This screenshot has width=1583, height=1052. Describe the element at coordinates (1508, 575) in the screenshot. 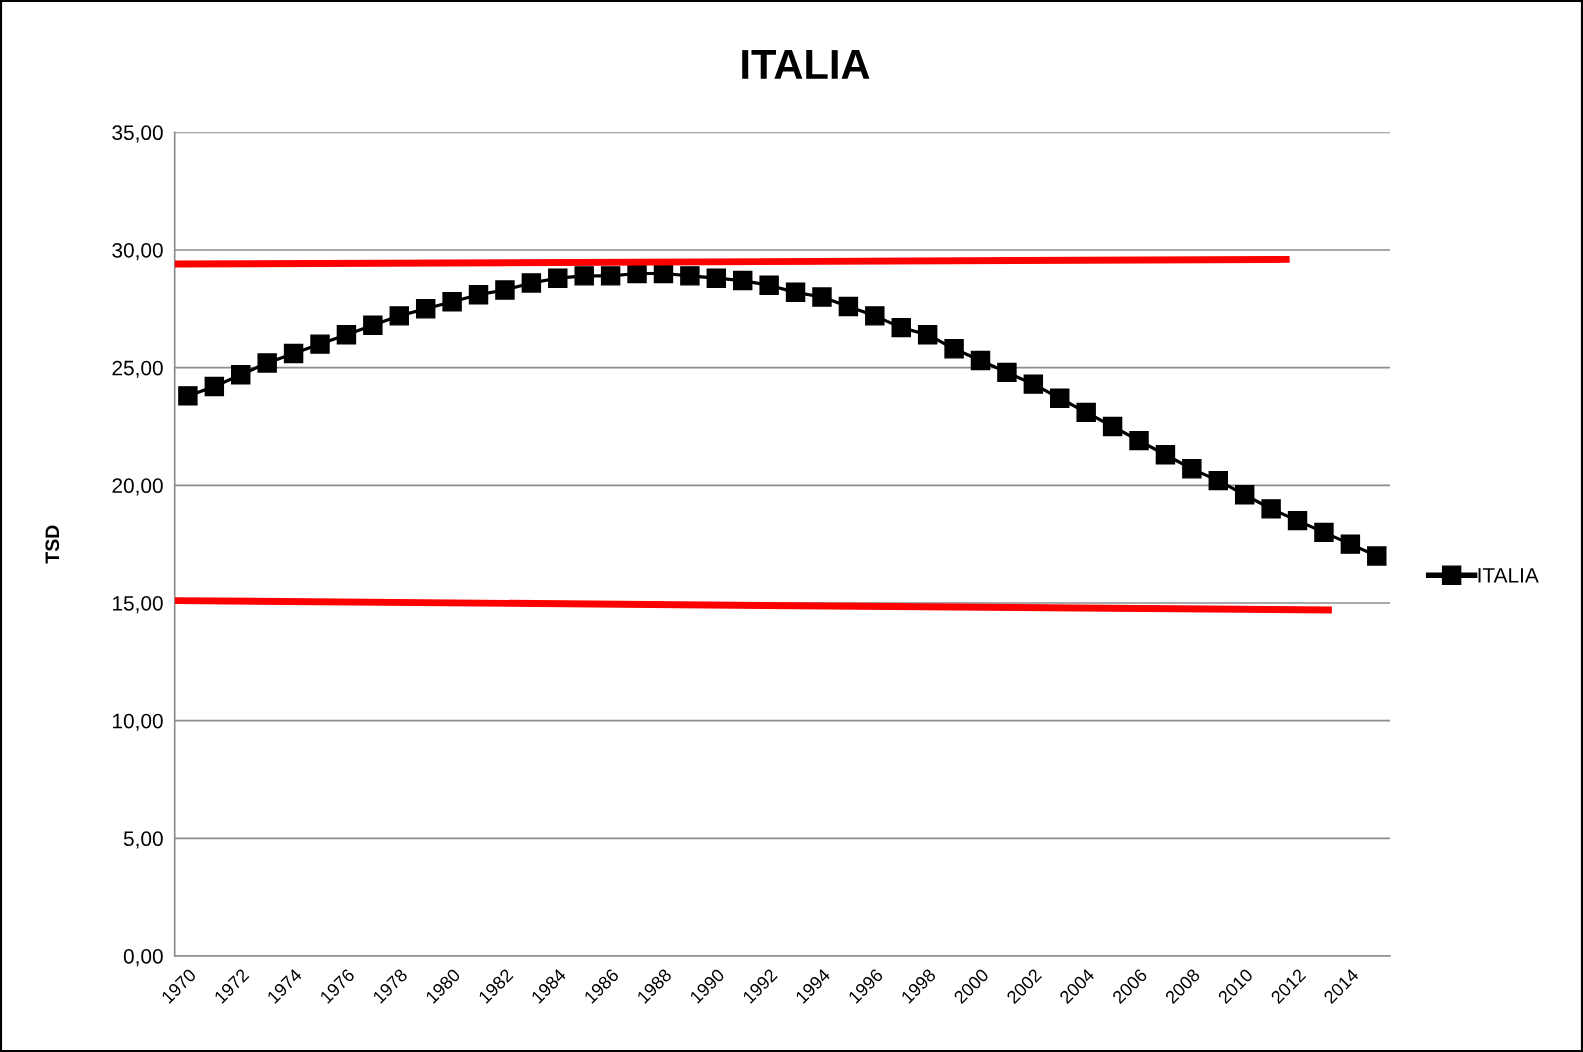

I see `legend-label: ITALIA` at that location.